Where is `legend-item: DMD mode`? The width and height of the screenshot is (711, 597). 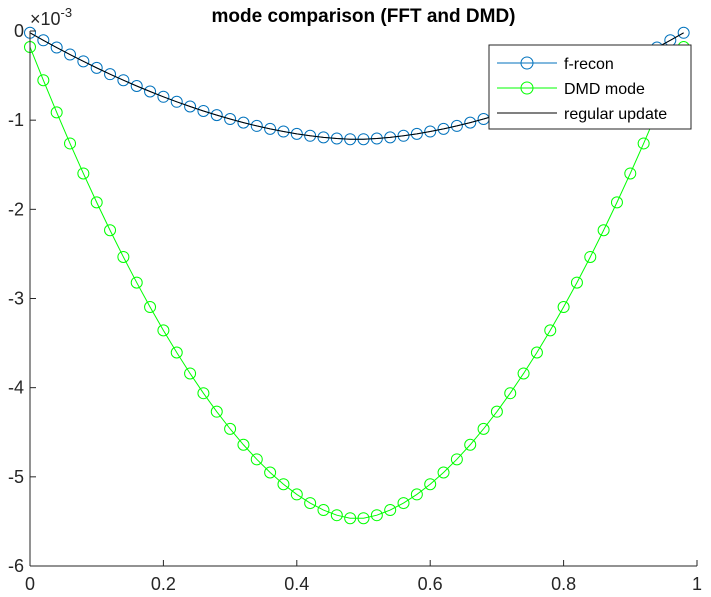 legend-item: DMD mode is located at coordinates (571, 89).